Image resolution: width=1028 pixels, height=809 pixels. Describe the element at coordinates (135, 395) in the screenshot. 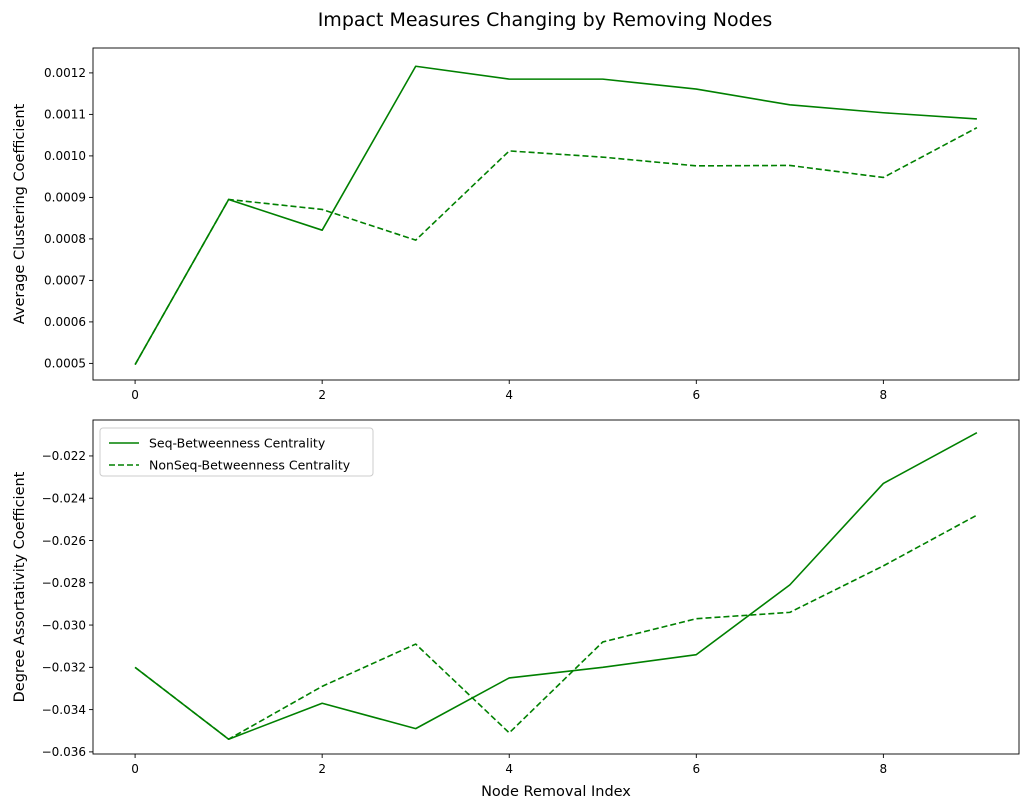

I see `clustering-xtick-label: 0` at that location.